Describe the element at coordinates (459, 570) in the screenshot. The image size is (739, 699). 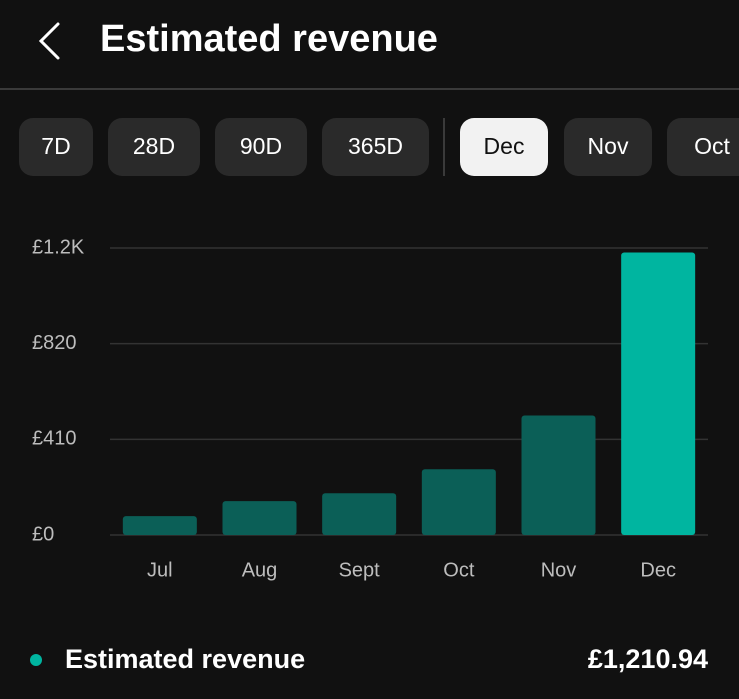
I see `x-tick-label: Oct` at that location.